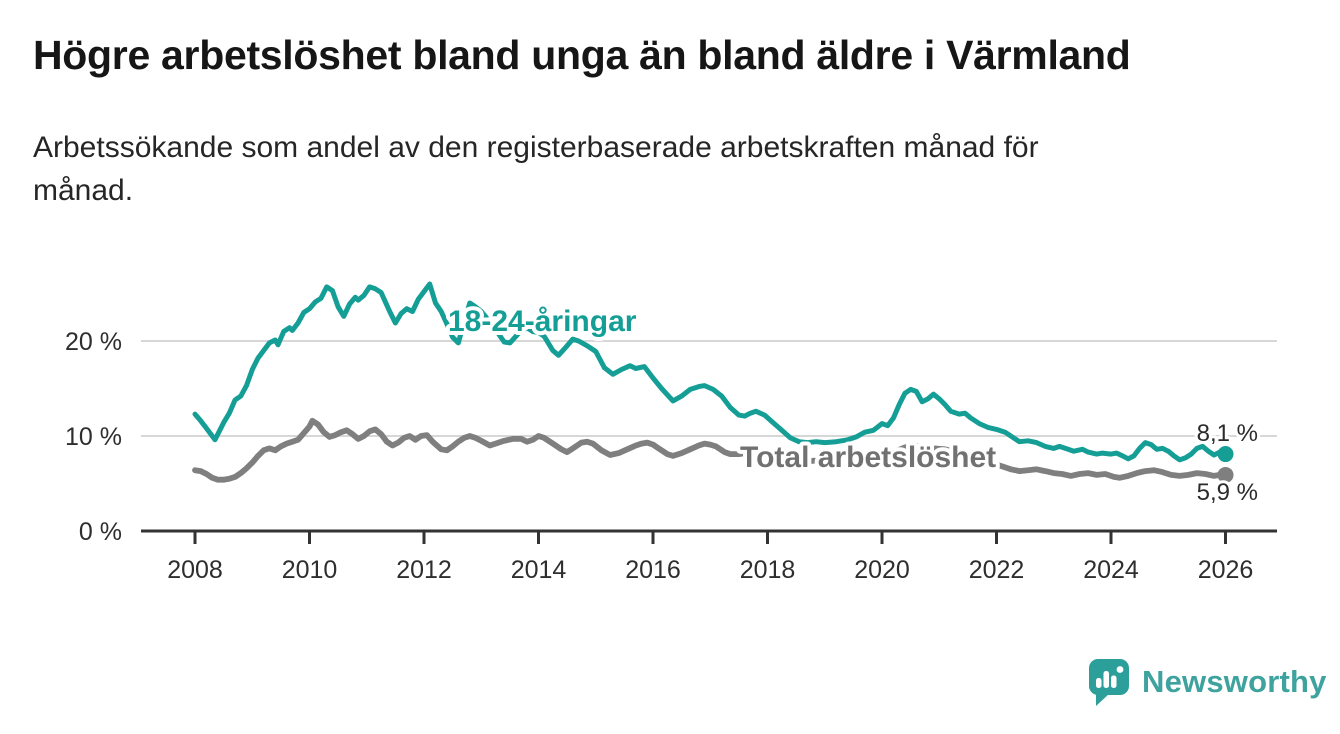 Image resolution: width=1340 pixels, height=734 pixels. I want to click on x-axis-tick-label: 2008, so click(195, 570).